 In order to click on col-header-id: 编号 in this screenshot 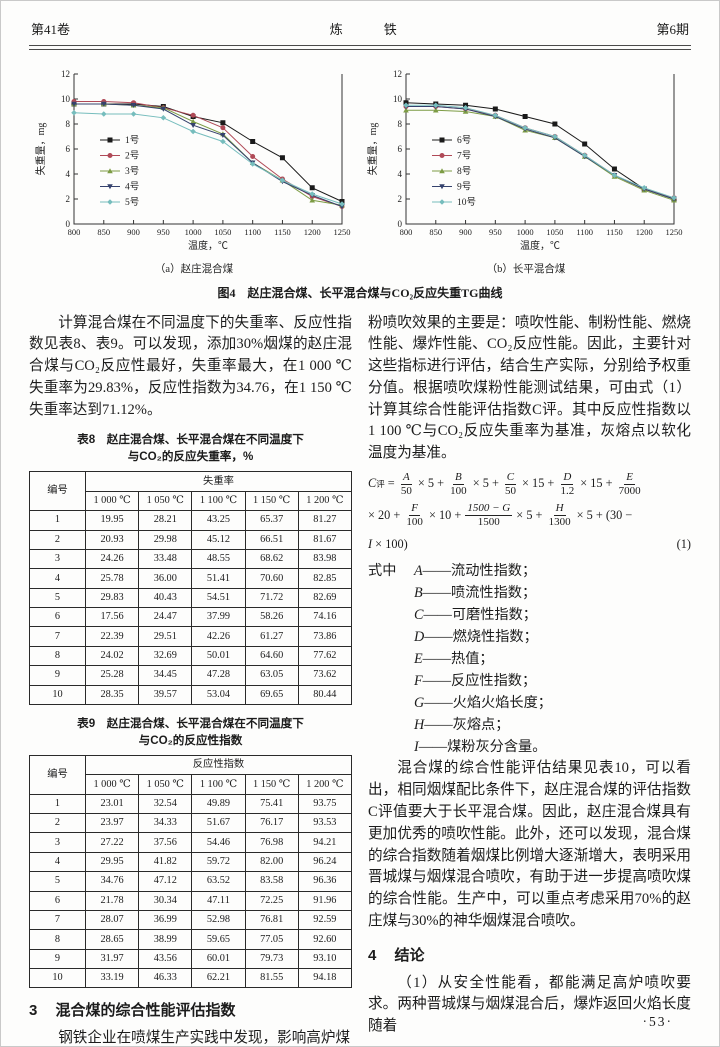, I will do `click(57, 774)`.